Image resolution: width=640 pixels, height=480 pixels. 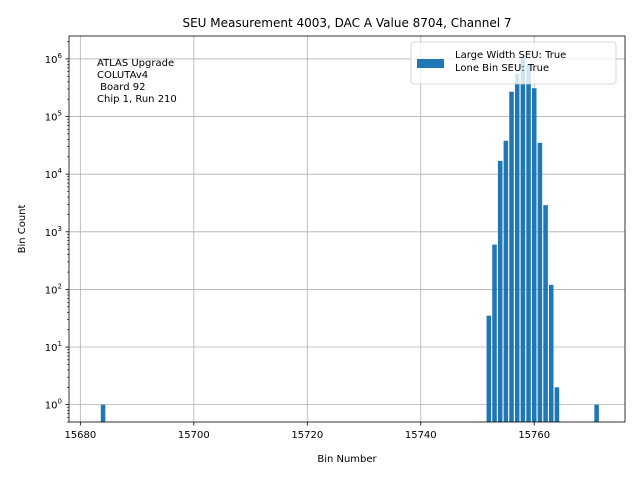 I want to click on legend-box, so click(x=513, y=63).